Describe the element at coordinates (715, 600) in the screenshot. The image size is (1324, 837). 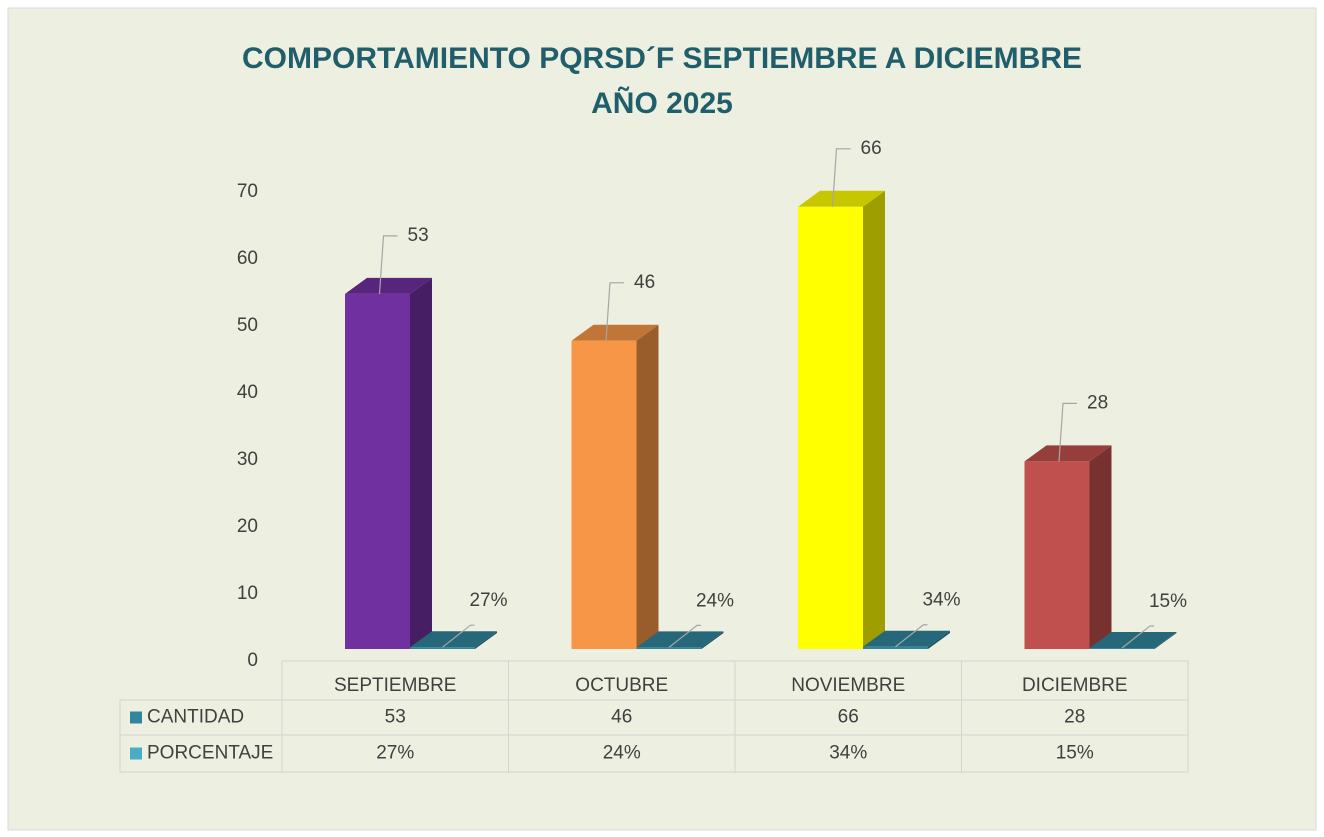
I see `data-label: 24%` at that location.